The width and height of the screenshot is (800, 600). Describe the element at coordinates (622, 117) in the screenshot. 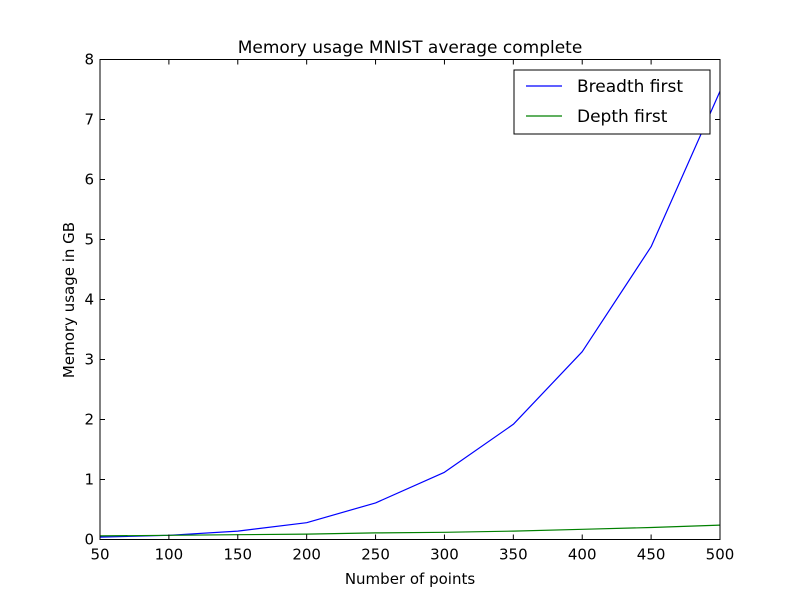

I see `legend-label-depth-first: Depth first` at that location.